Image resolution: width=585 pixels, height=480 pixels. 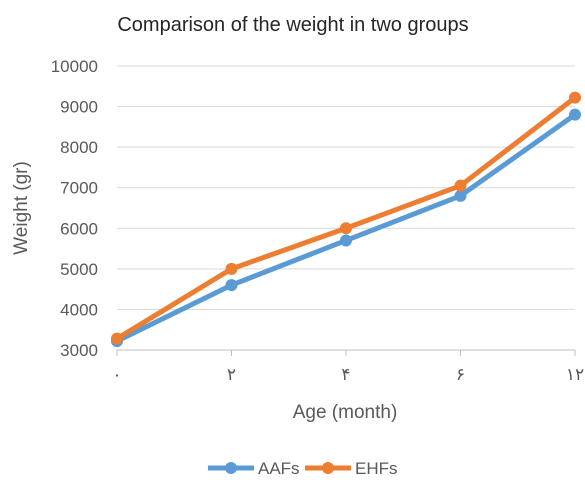 I want to click on x-axis-label: Age (month), so click(x=345, y=412).